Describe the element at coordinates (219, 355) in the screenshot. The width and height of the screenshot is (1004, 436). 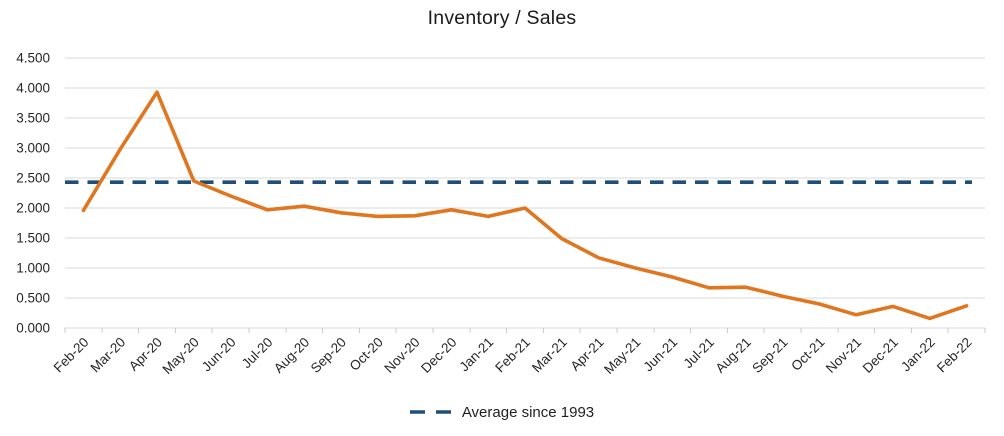
I see `x-axis-tick-label: Jun-20` at that location.